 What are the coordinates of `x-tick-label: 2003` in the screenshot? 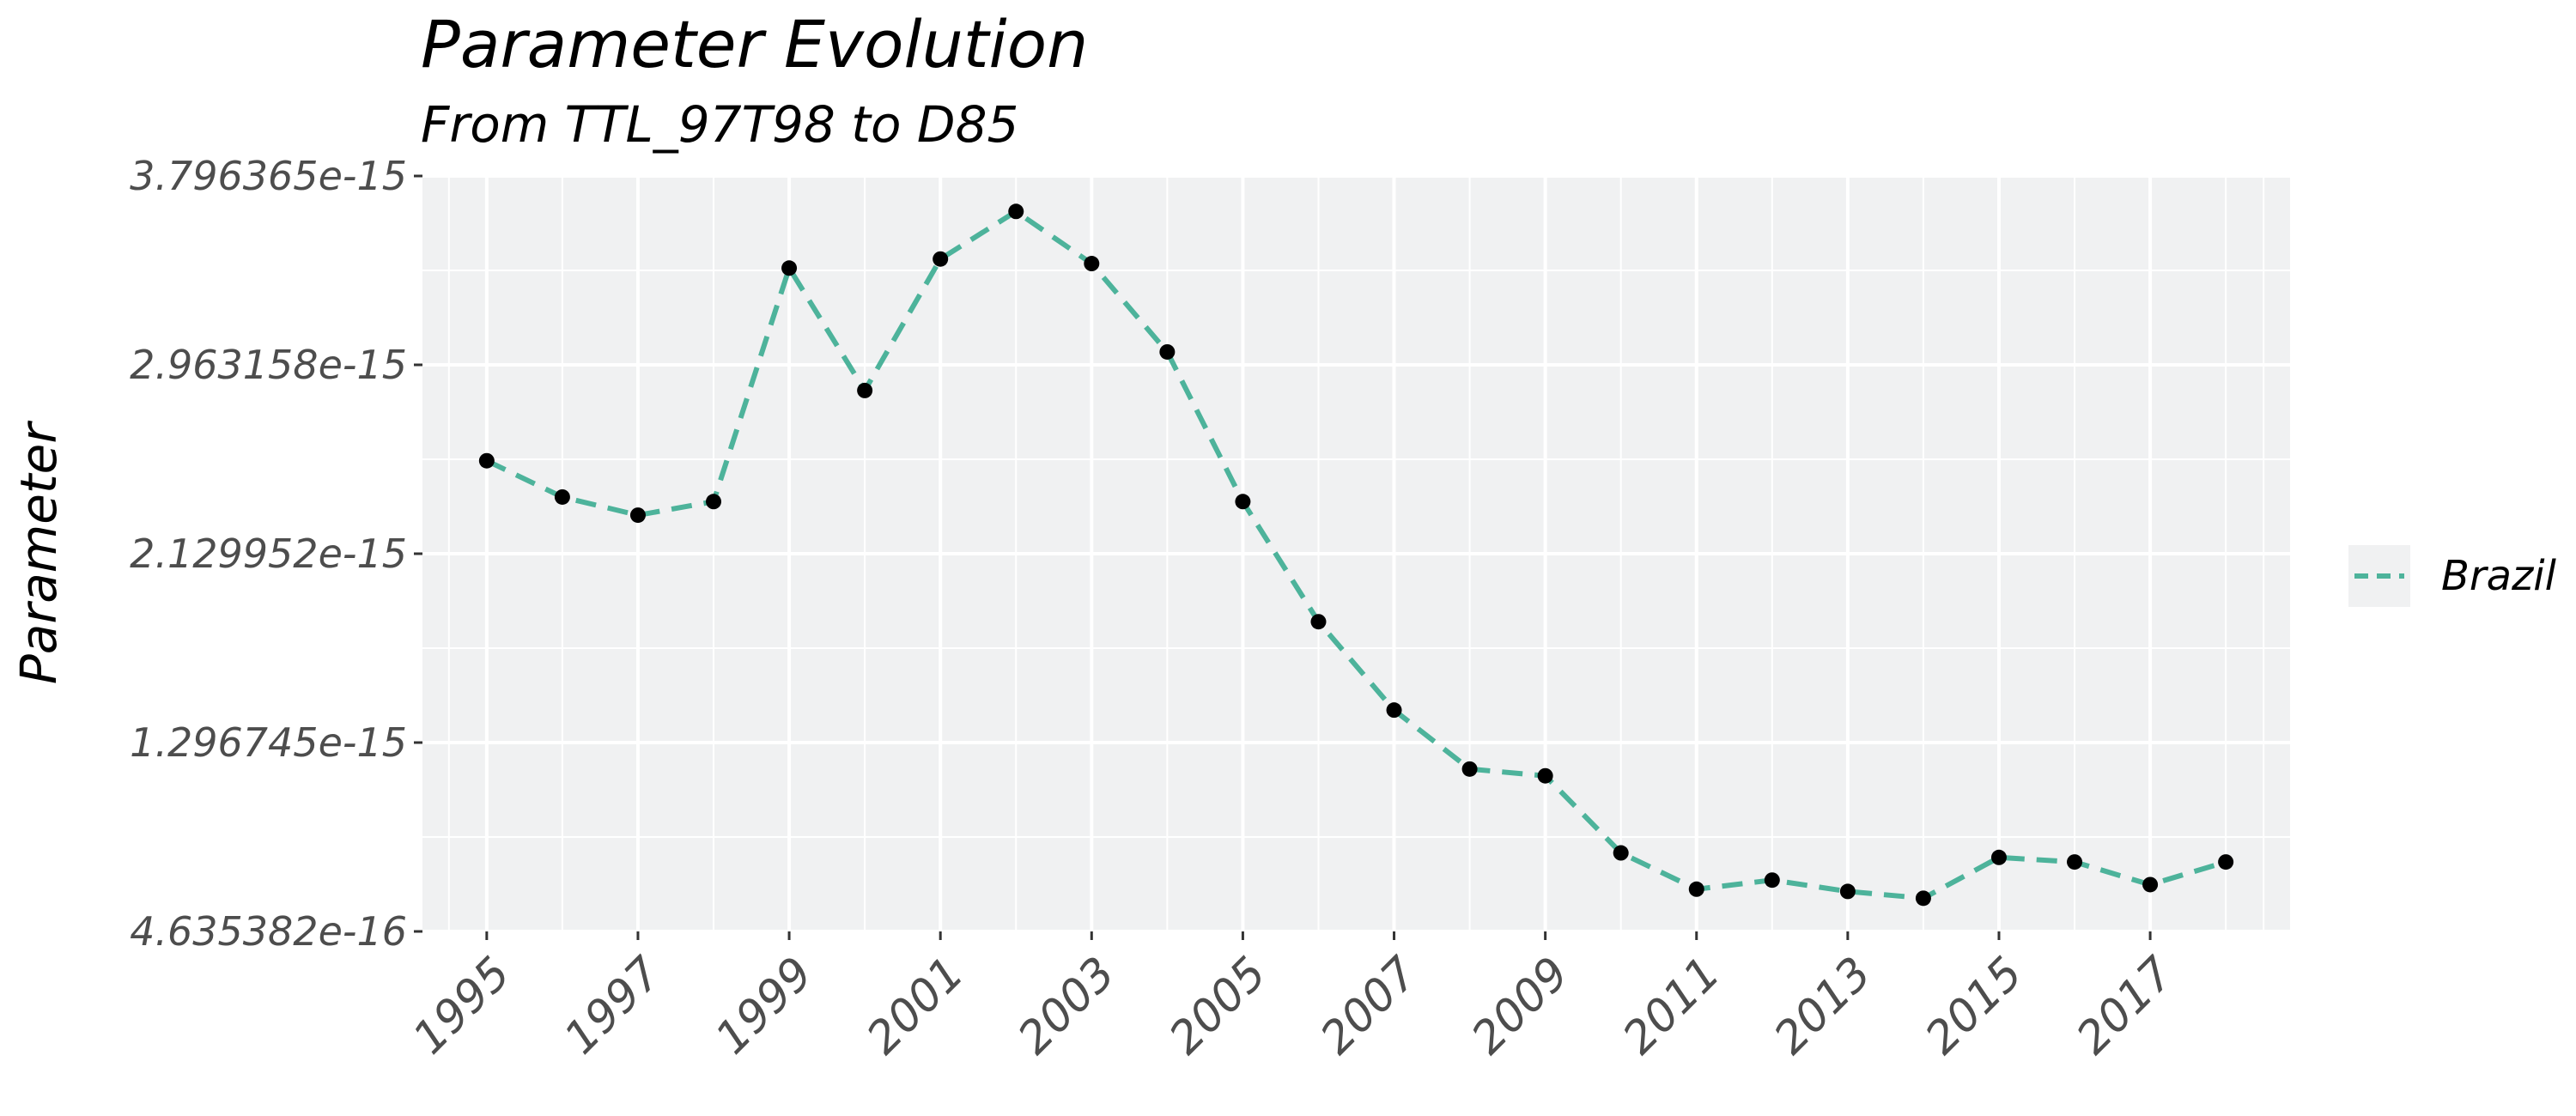 It's located at (1067, 1006).